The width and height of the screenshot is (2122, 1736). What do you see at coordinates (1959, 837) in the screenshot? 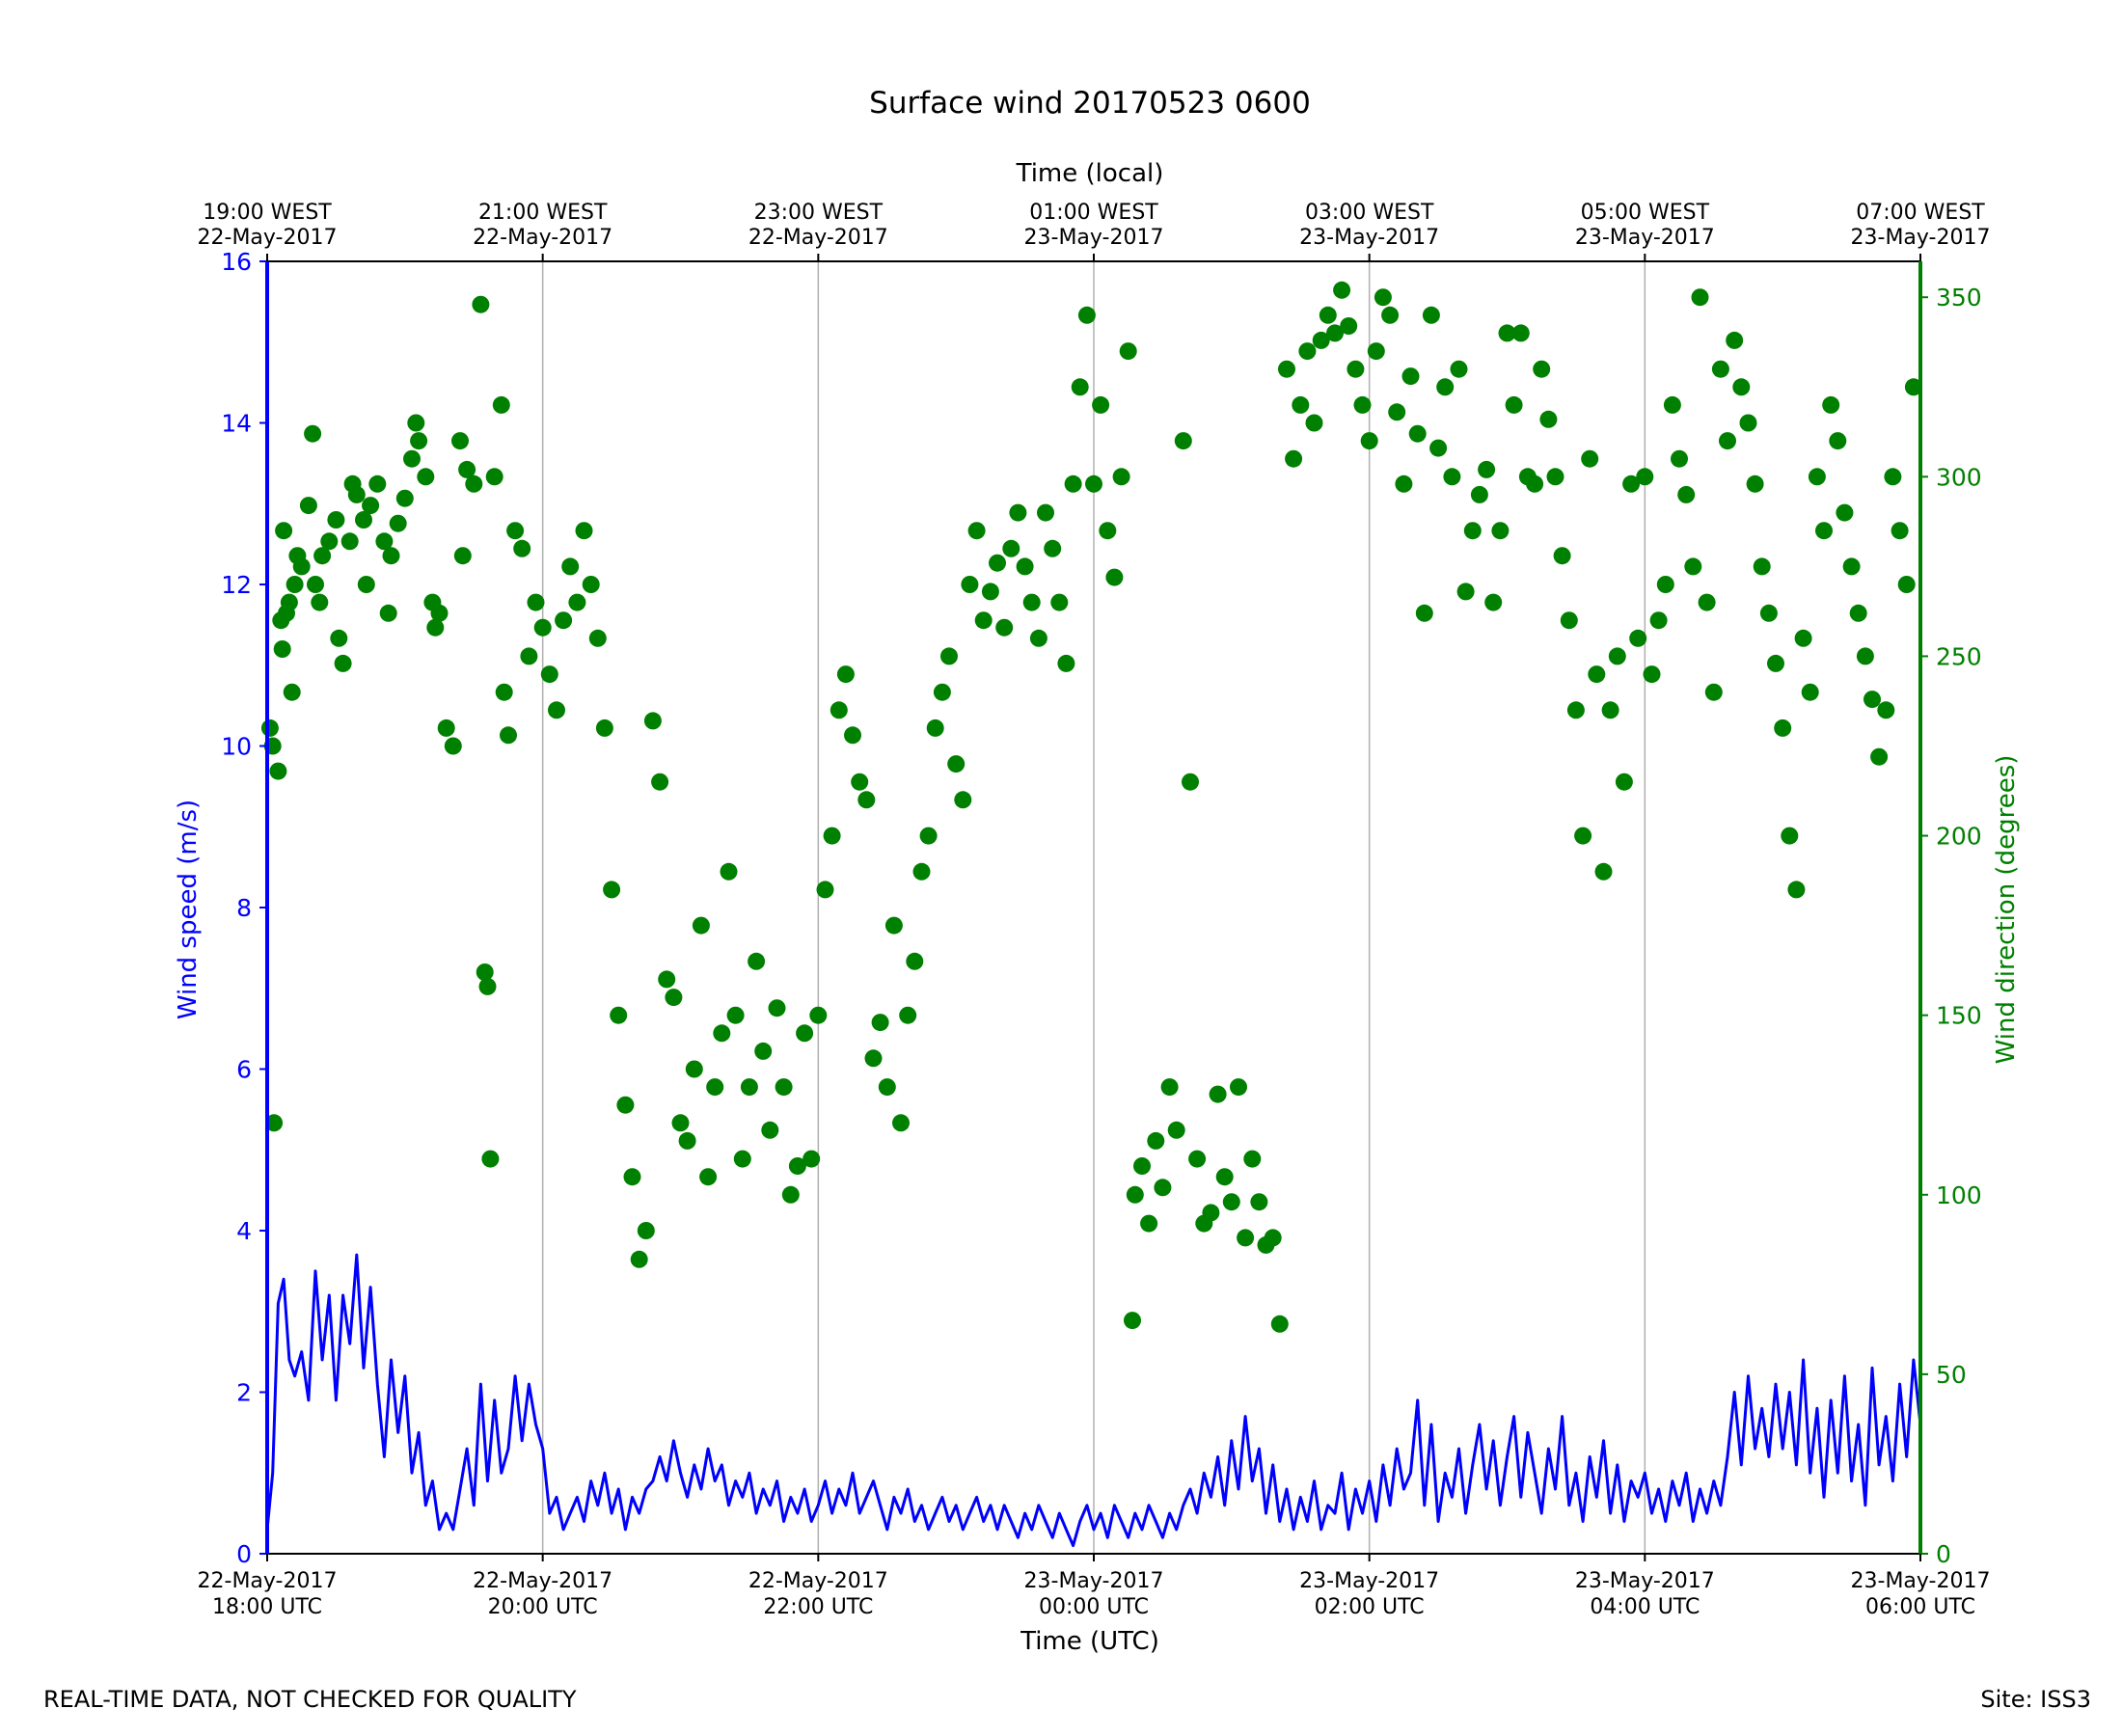
I see `y2-tick-label: 200` at bounding box center [1959, 837].